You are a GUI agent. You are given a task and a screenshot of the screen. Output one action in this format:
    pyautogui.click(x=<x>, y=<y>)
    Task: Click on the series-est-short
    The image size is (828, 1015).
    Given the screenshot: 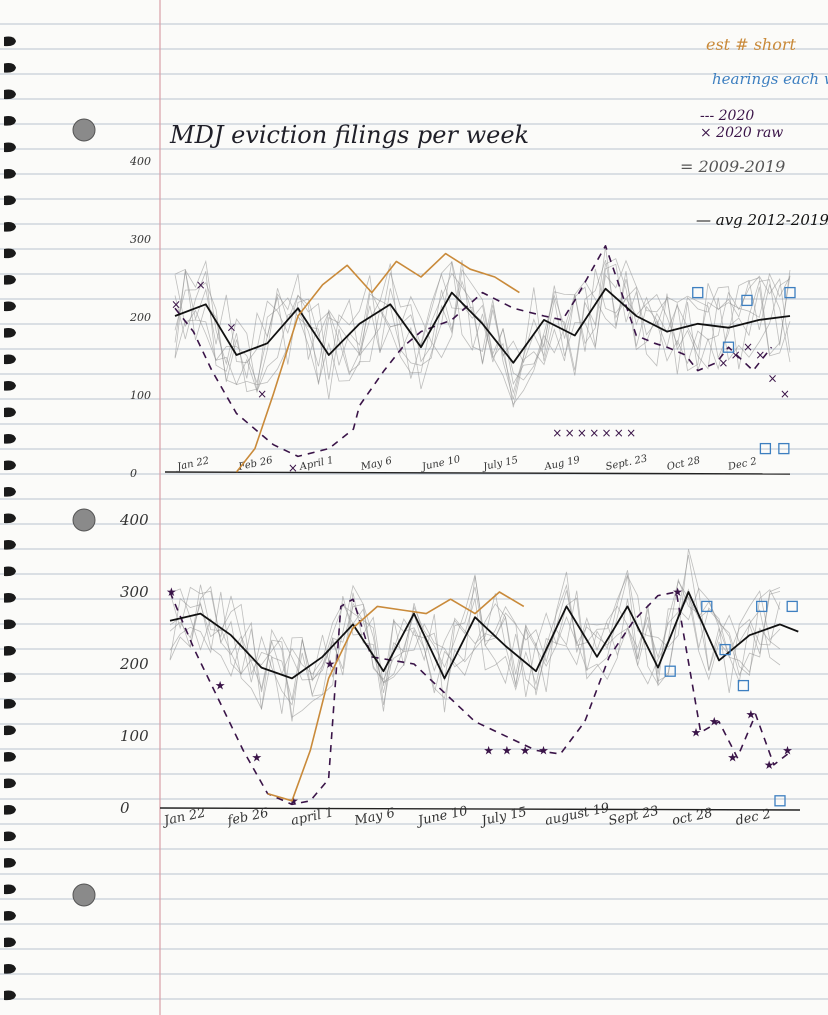 What is the action you would take?
    pyautogui.click(x=396, y=696)
    